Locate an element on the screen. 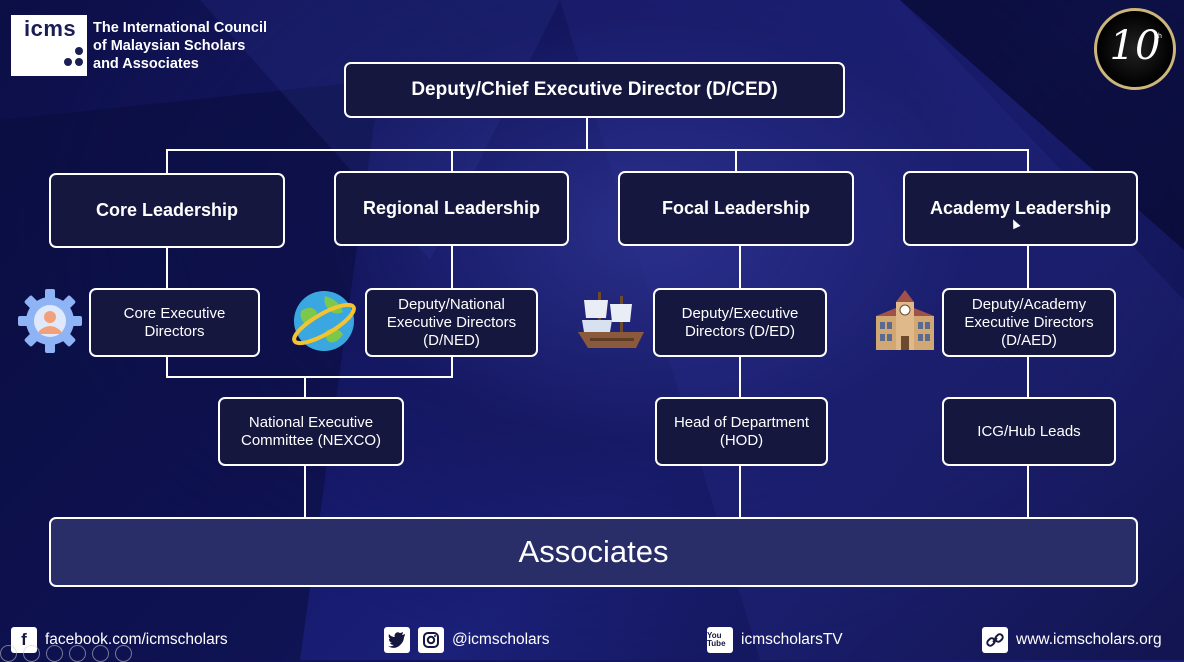 The width and height of the screenshot is (1184, 662). slides-icon is located at coordinates (54, 653).